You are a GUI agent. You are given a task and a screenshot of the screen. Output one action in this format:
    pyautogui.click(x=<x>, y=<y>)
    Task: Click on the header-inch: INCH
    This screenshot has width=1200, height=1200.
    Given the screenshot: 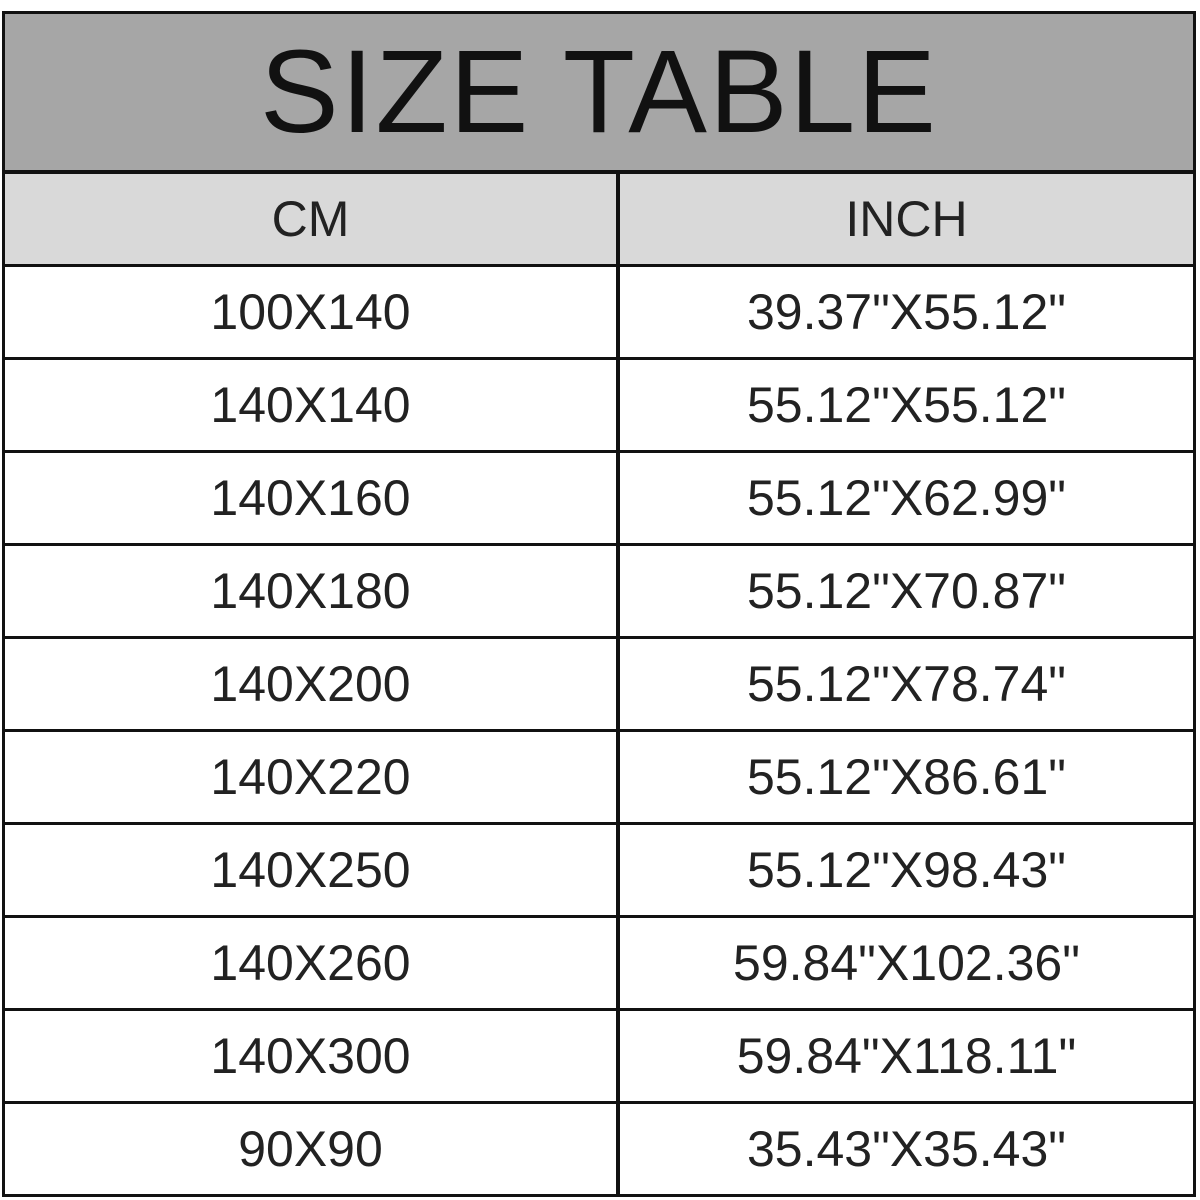 What is the action you would take?
    pyautogui.click(x=904, y=219)
    